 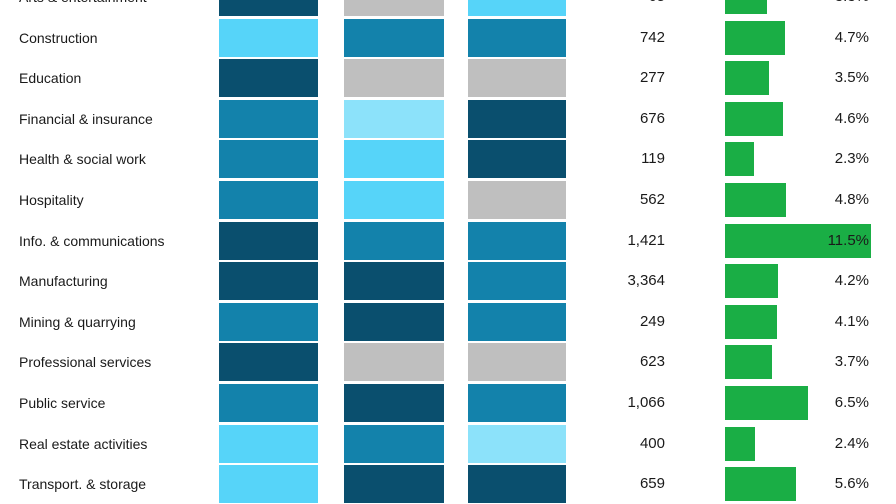 What do you see at coordinates (652, 362) in the screenshot?
I see `count-value: 623` at bounding box center [652, 362].